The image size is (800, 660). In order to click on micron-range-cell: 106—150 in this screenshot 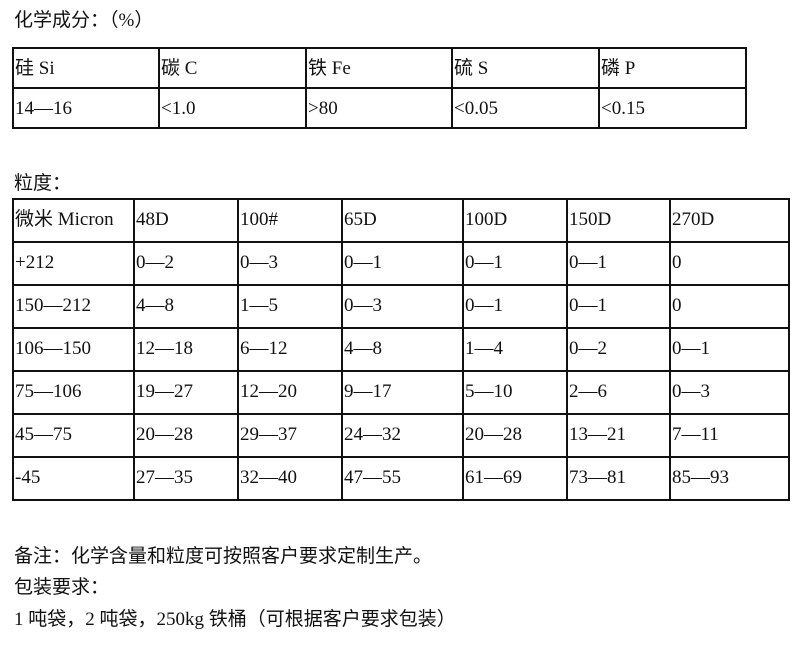, I will do `click(73, 349)`.